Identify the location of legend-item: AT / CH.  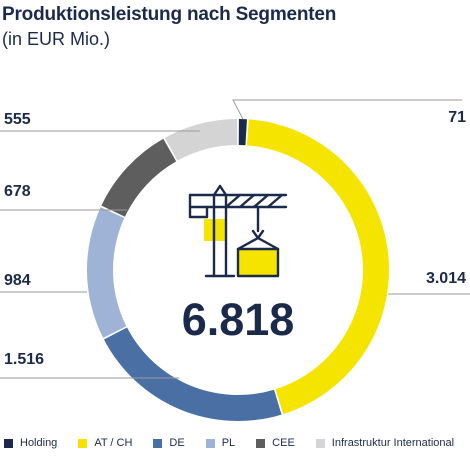
(105, 443).